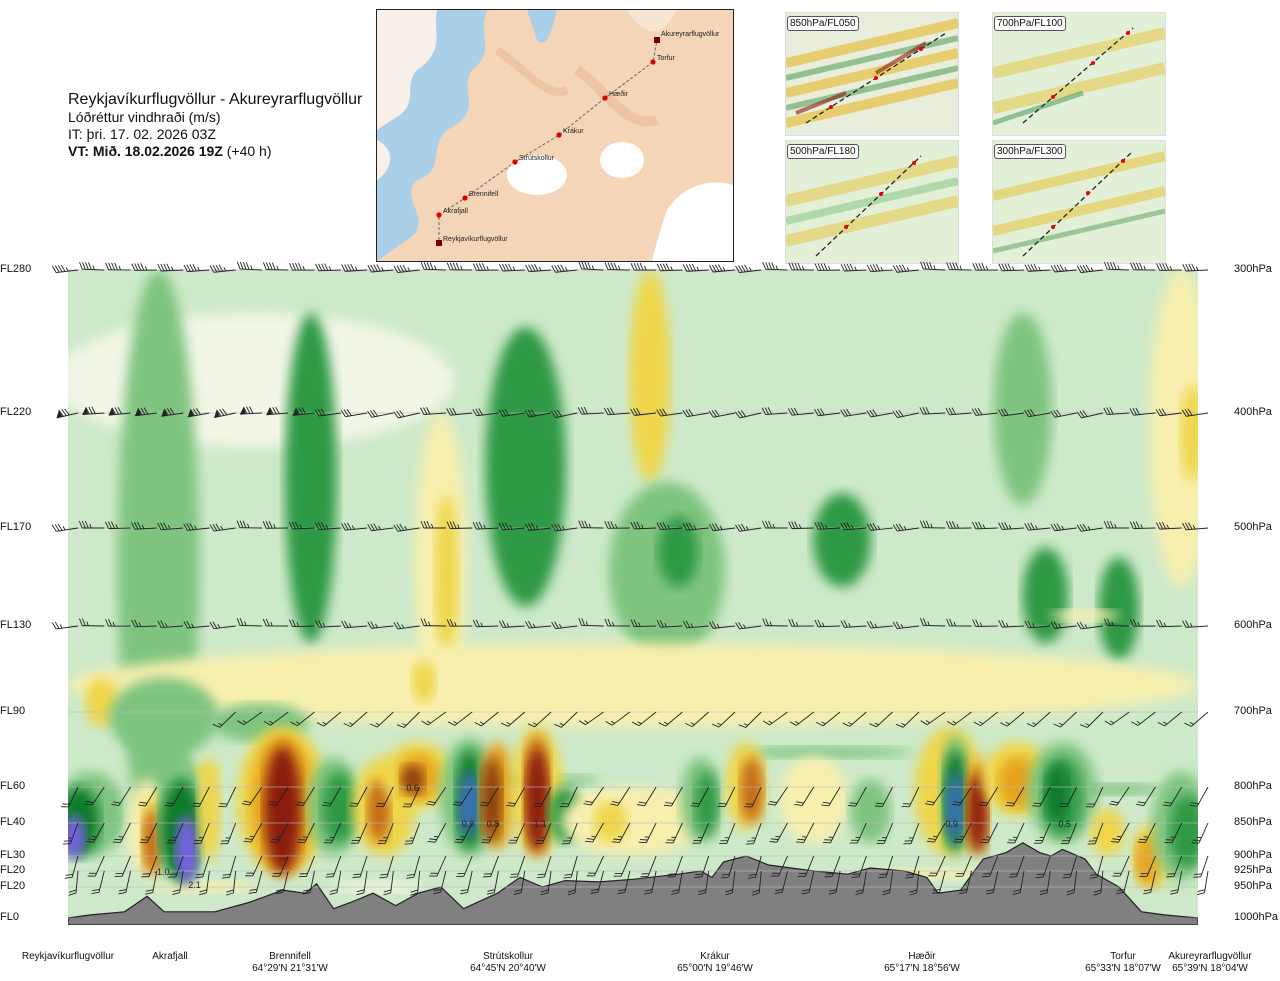 This screenshot has width=1280, height=981. Describe the element at coordinates (715, 968) in the screenshot. I see `location-coord: 65°00'N 19°46'W` at that location.